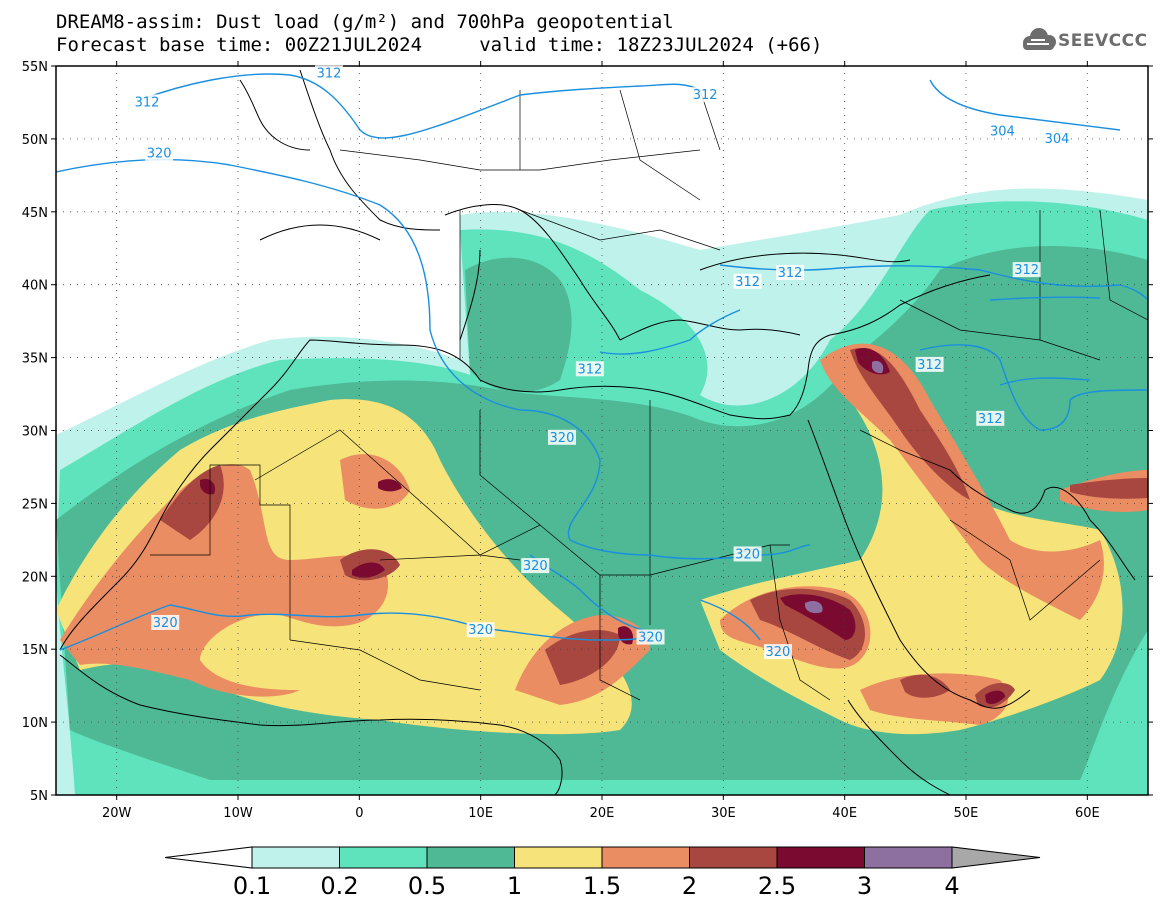 The height and width of the screenshot is (907, 1165). Describe the element at coordinates (359, 813) in the screenshot. I see `lon-label: 0` at that location.